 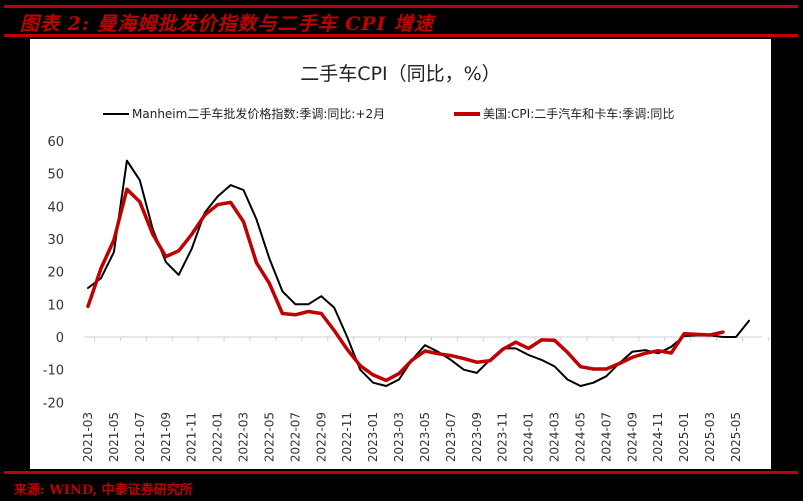 I want to click on x-tick-label: 2025-05, so click(x=736, y=437).